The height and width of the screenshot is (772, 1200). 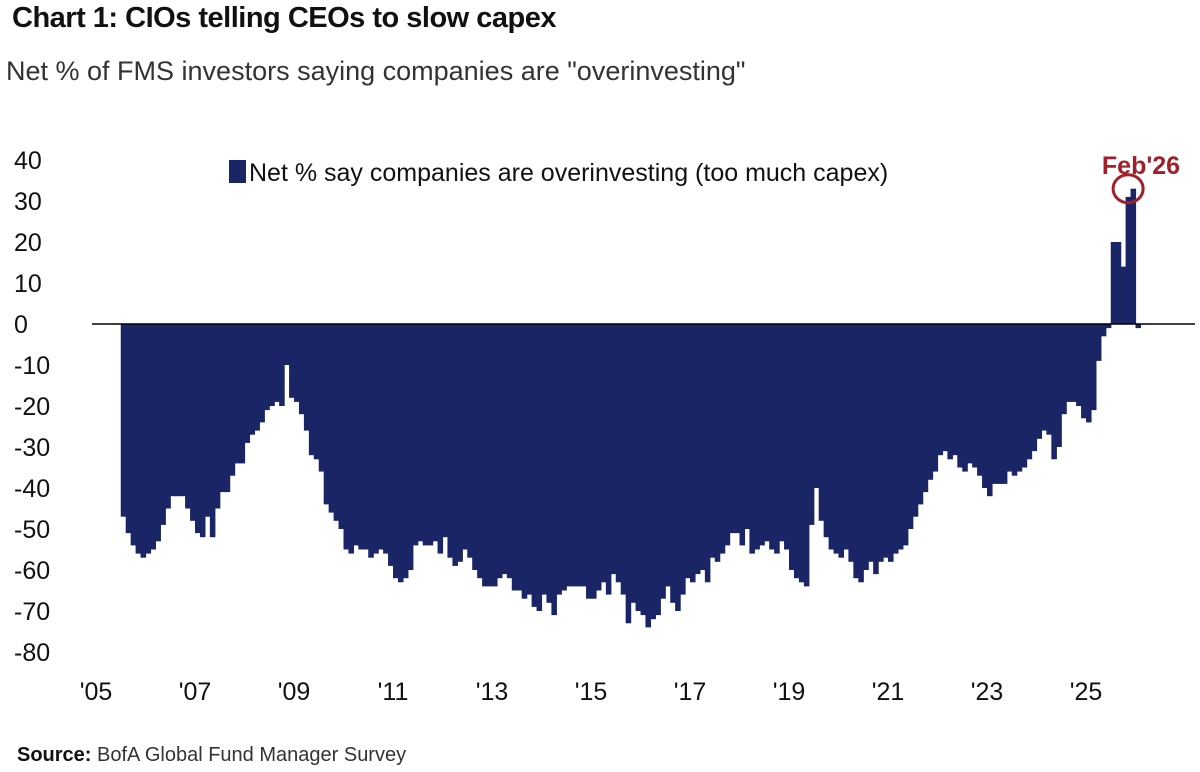 What do you see at coordinates (211, 755) in the screenshot?
I see `source-note: Source: BofA Global Fund Manager Survey` at bounding box center [211, 755].